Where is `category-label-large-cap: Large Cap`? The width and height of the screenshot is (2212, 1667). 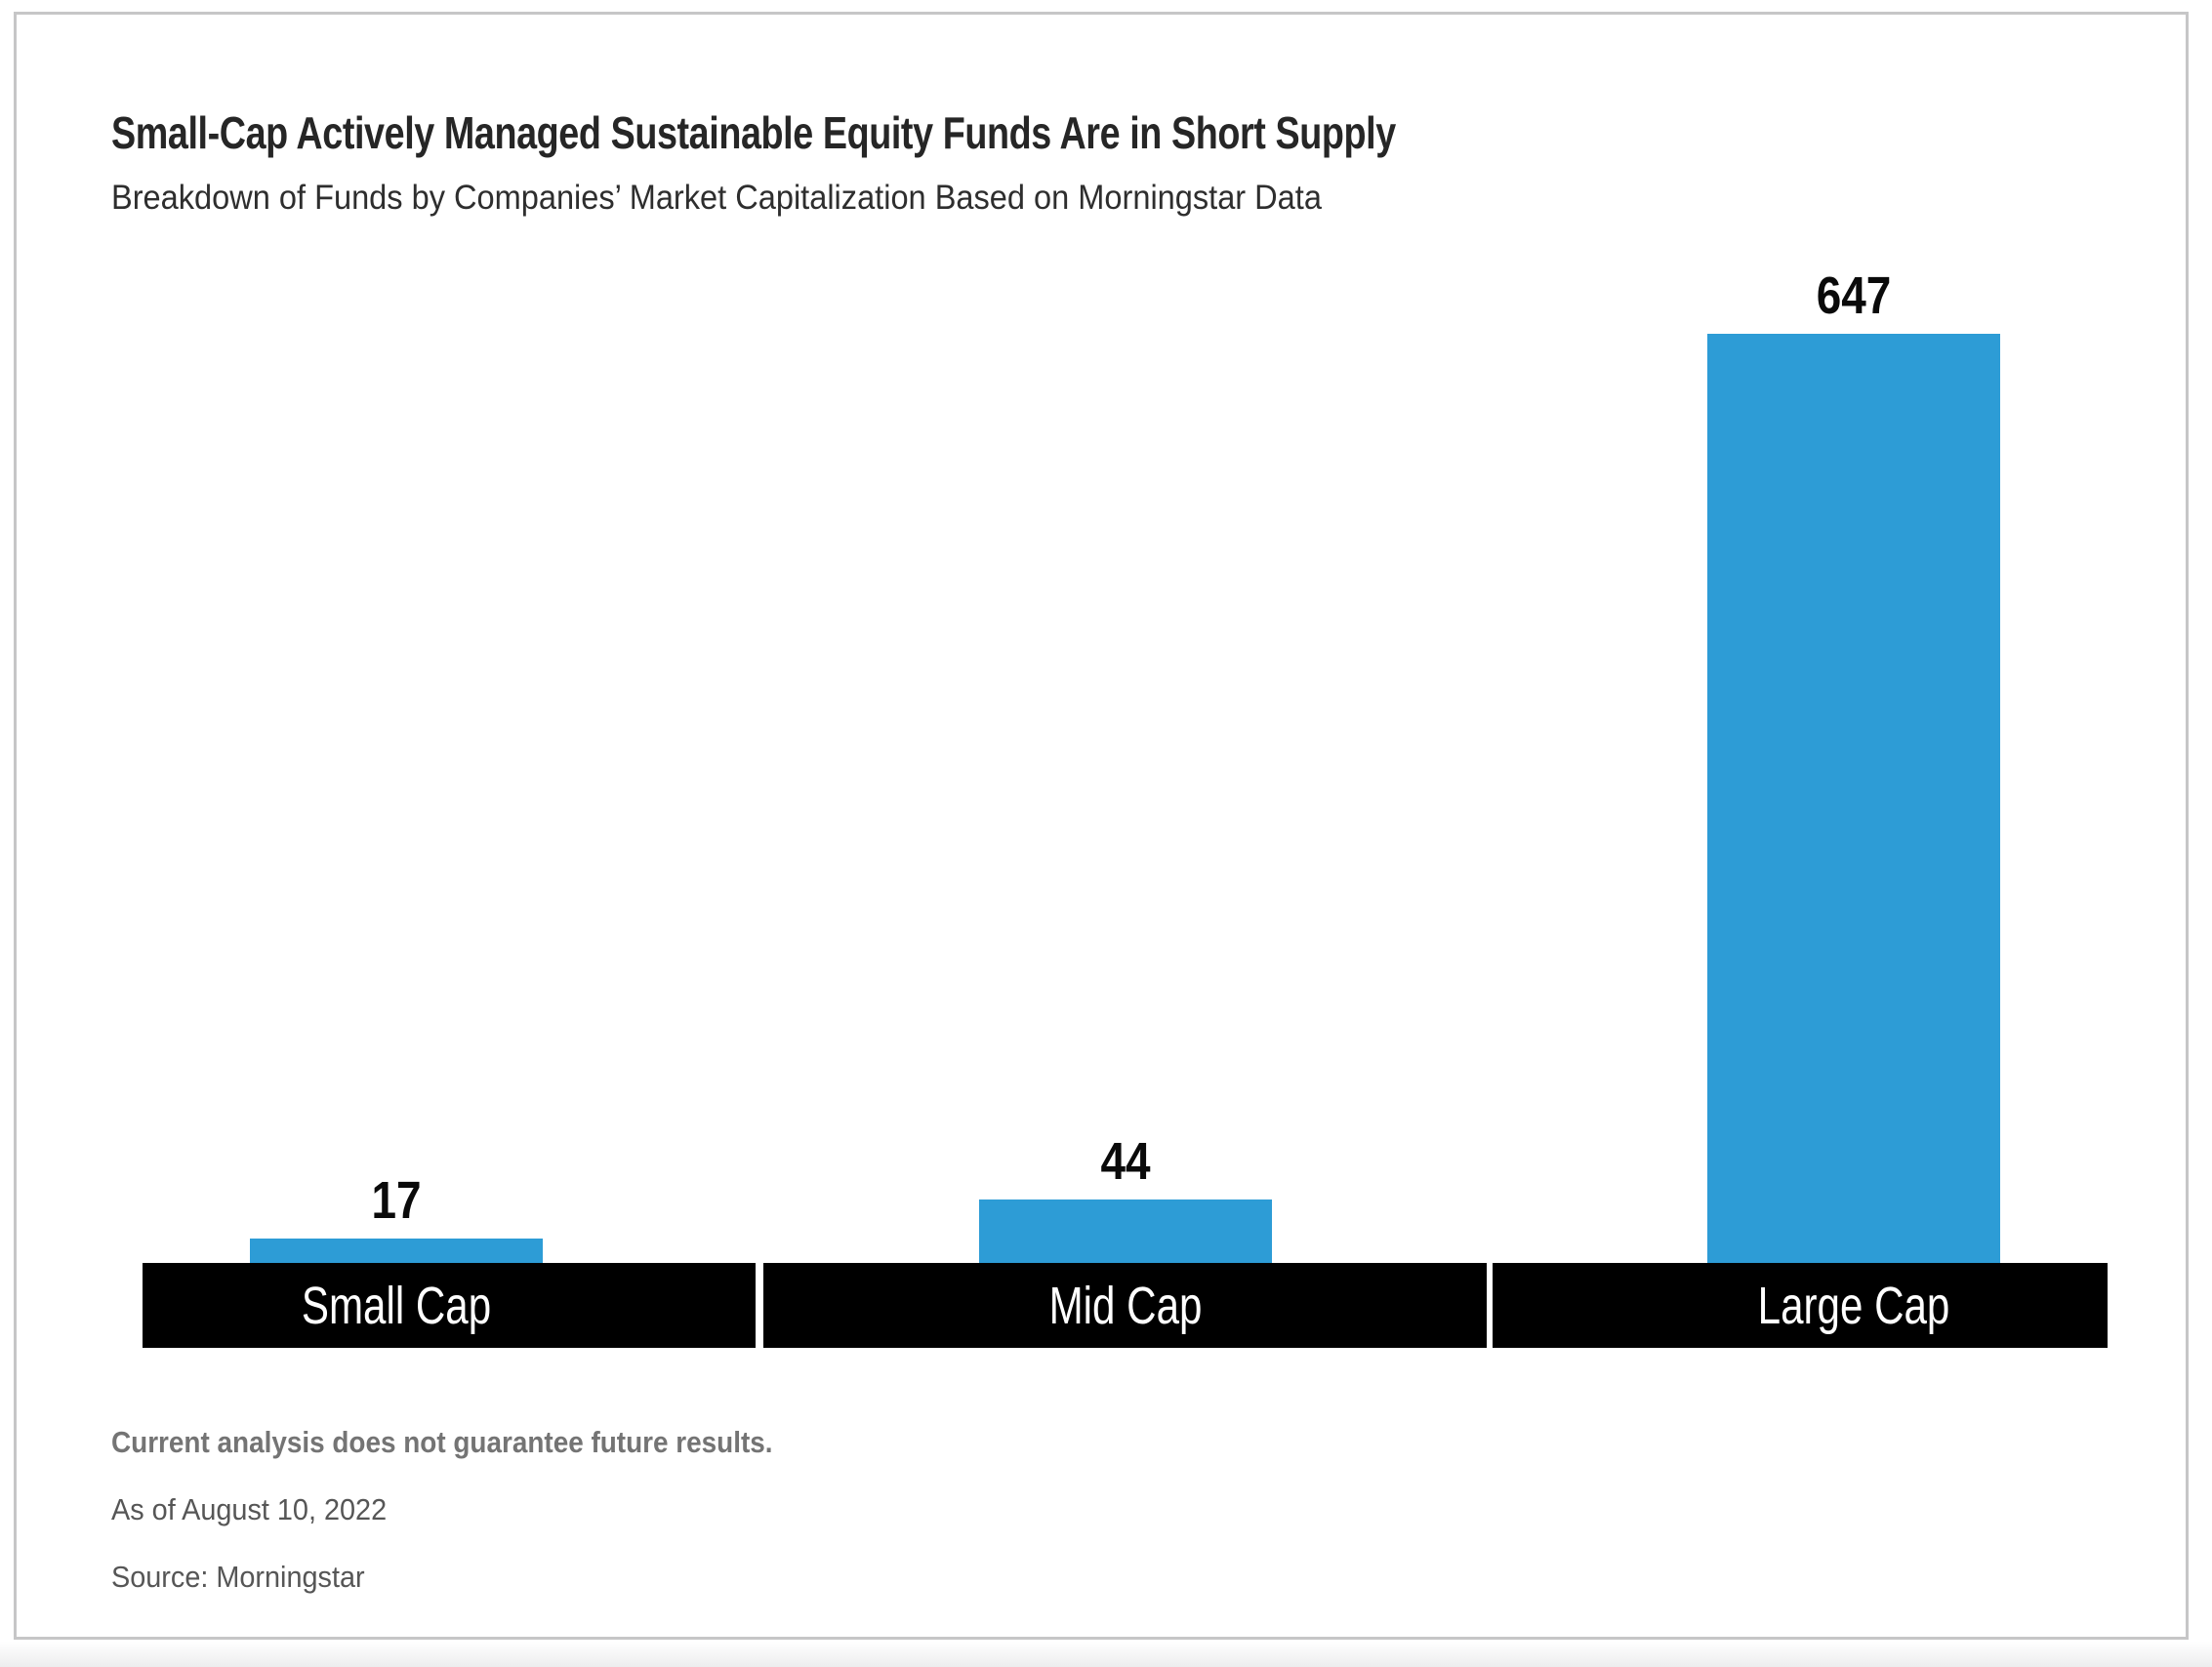
category-label-large-cap: Large Cap is located at coordinates (1853, 1305).